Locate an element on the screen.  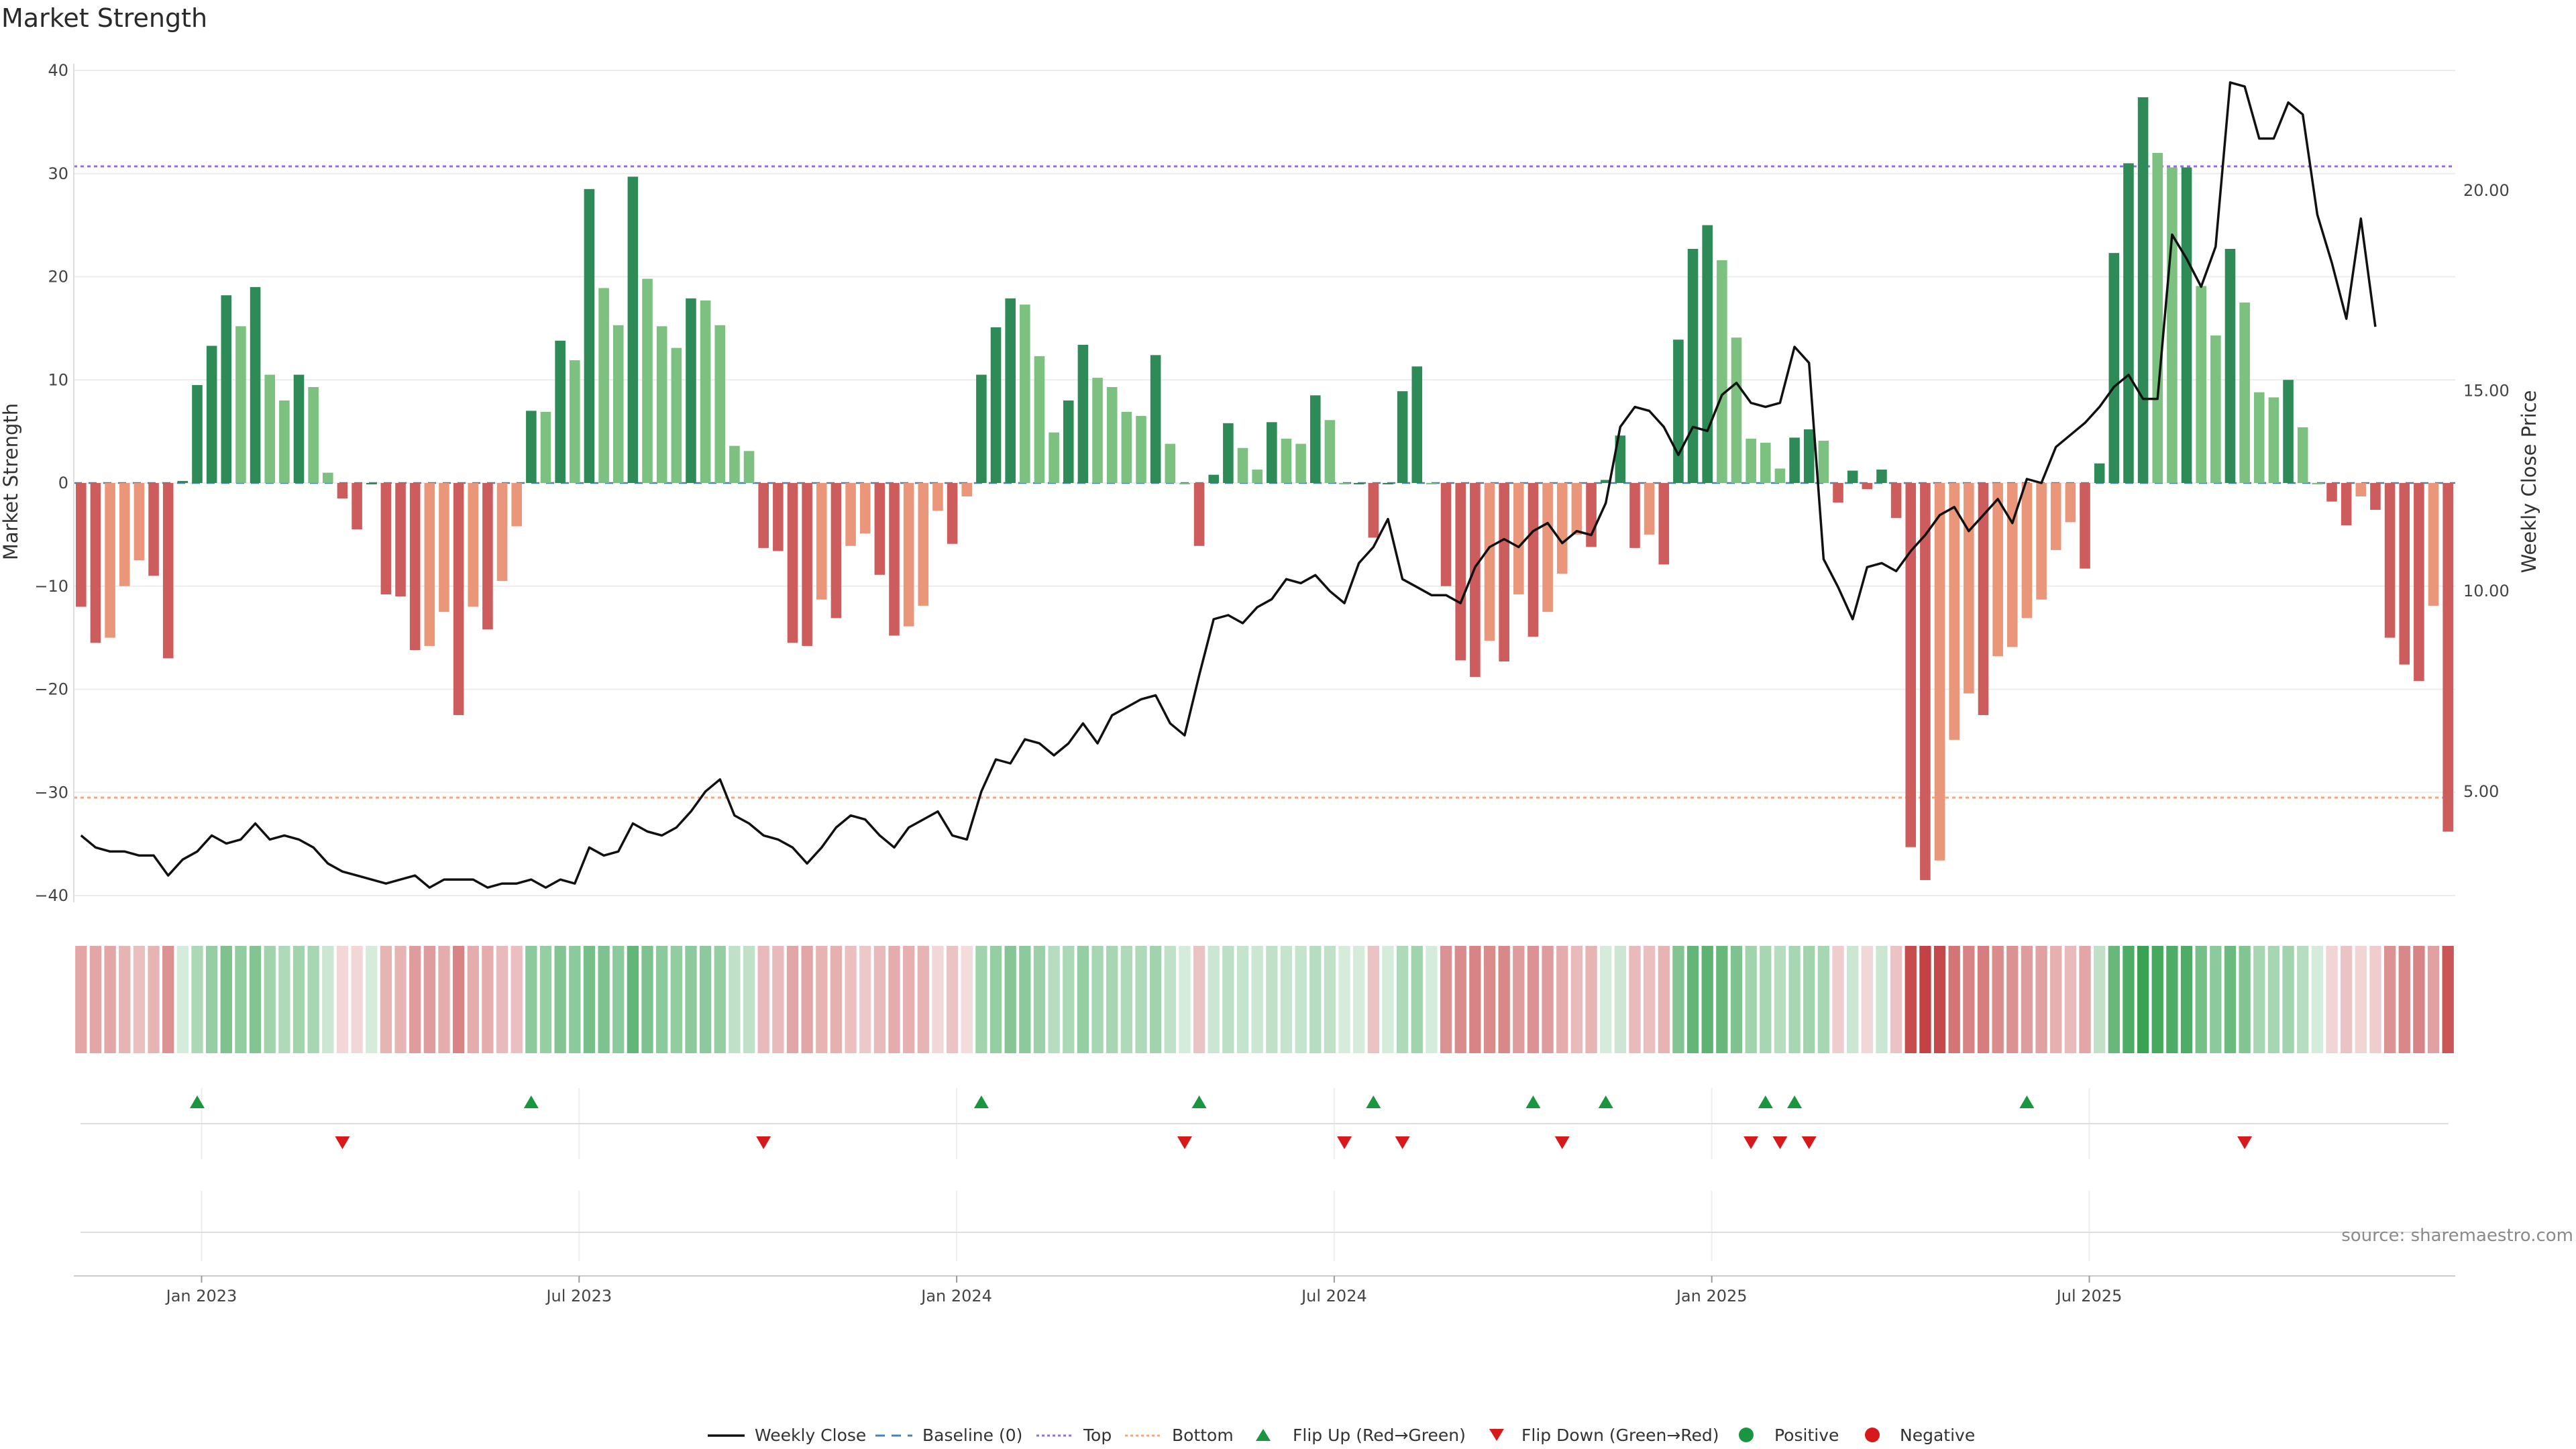
y-tick-label: −10 is located at coordinates (51, 586).